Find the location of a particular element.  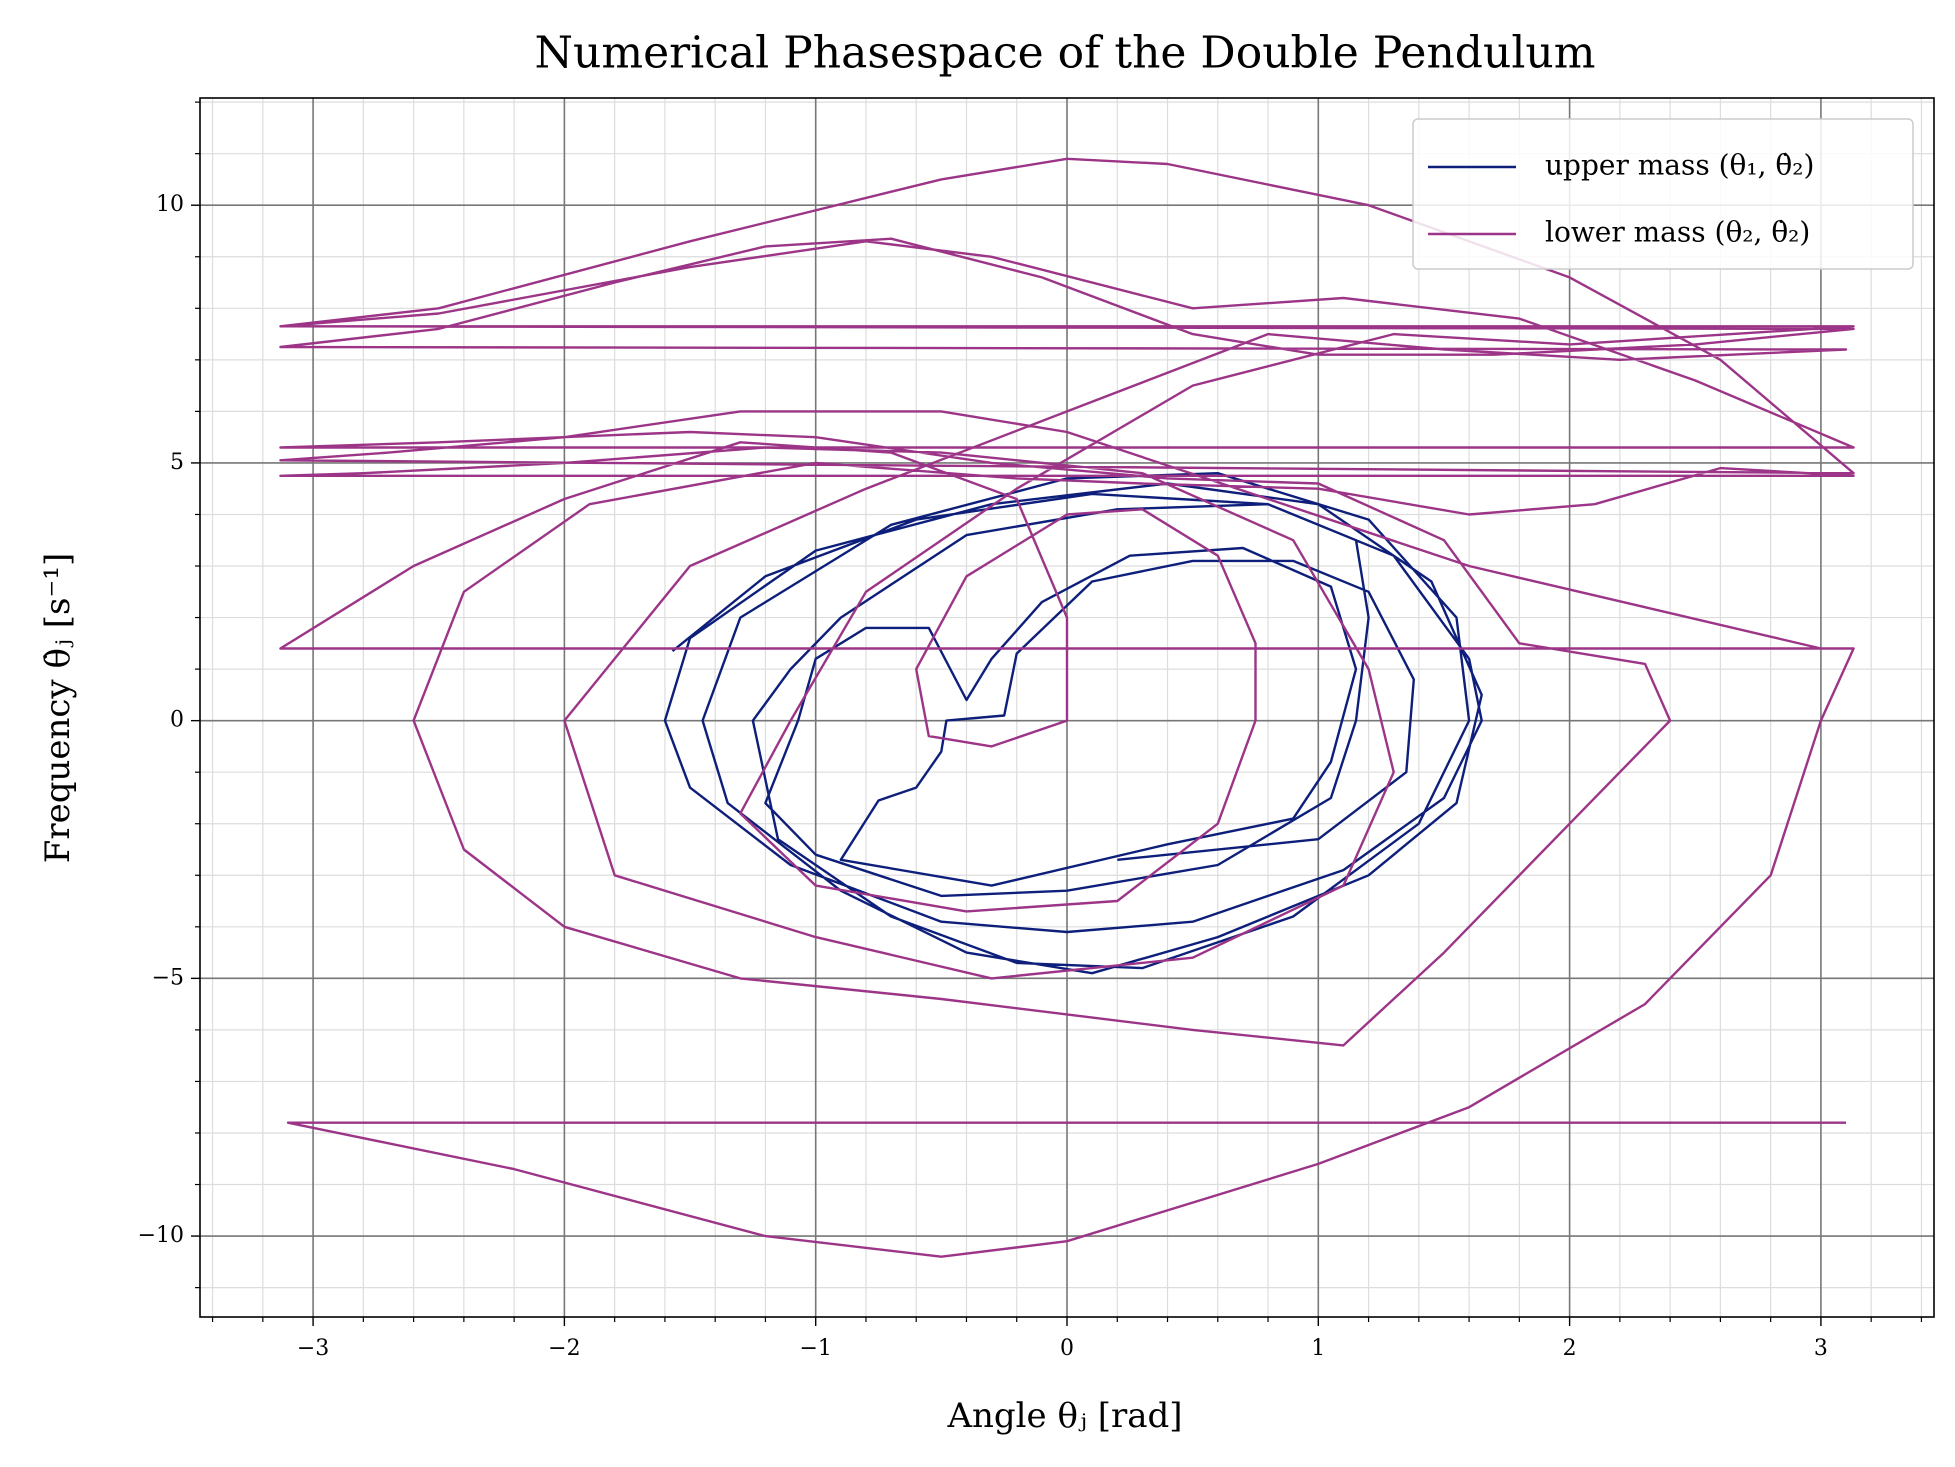

y-tick-label: 10 is located at coordinates (170, 204).